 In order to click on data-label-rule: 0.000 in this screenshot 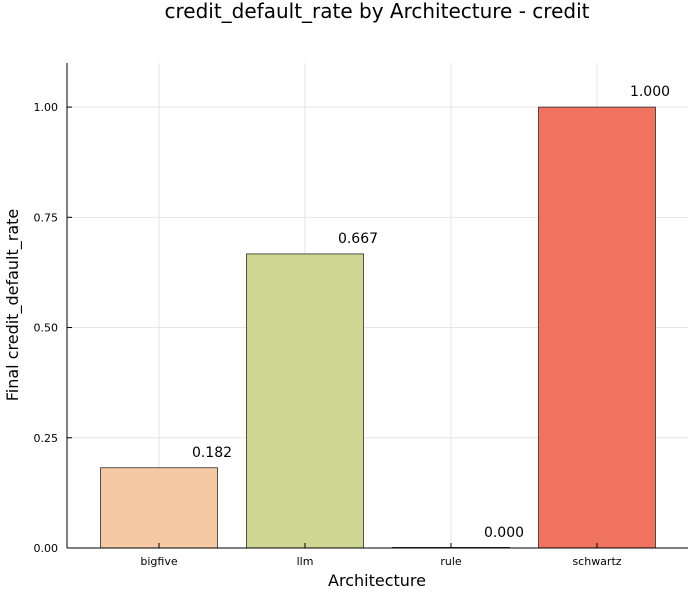, I will do `click(504, 533)`.